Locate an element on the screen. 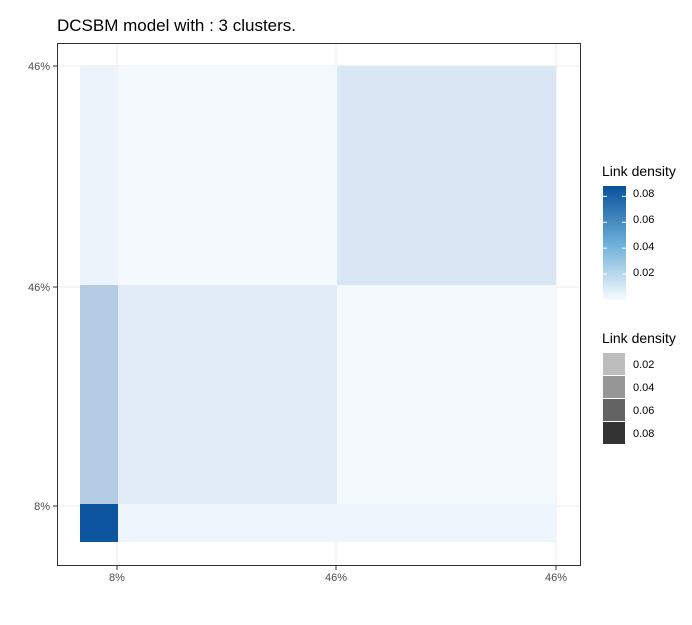  shade-keys is located at coordinates (614, 398).